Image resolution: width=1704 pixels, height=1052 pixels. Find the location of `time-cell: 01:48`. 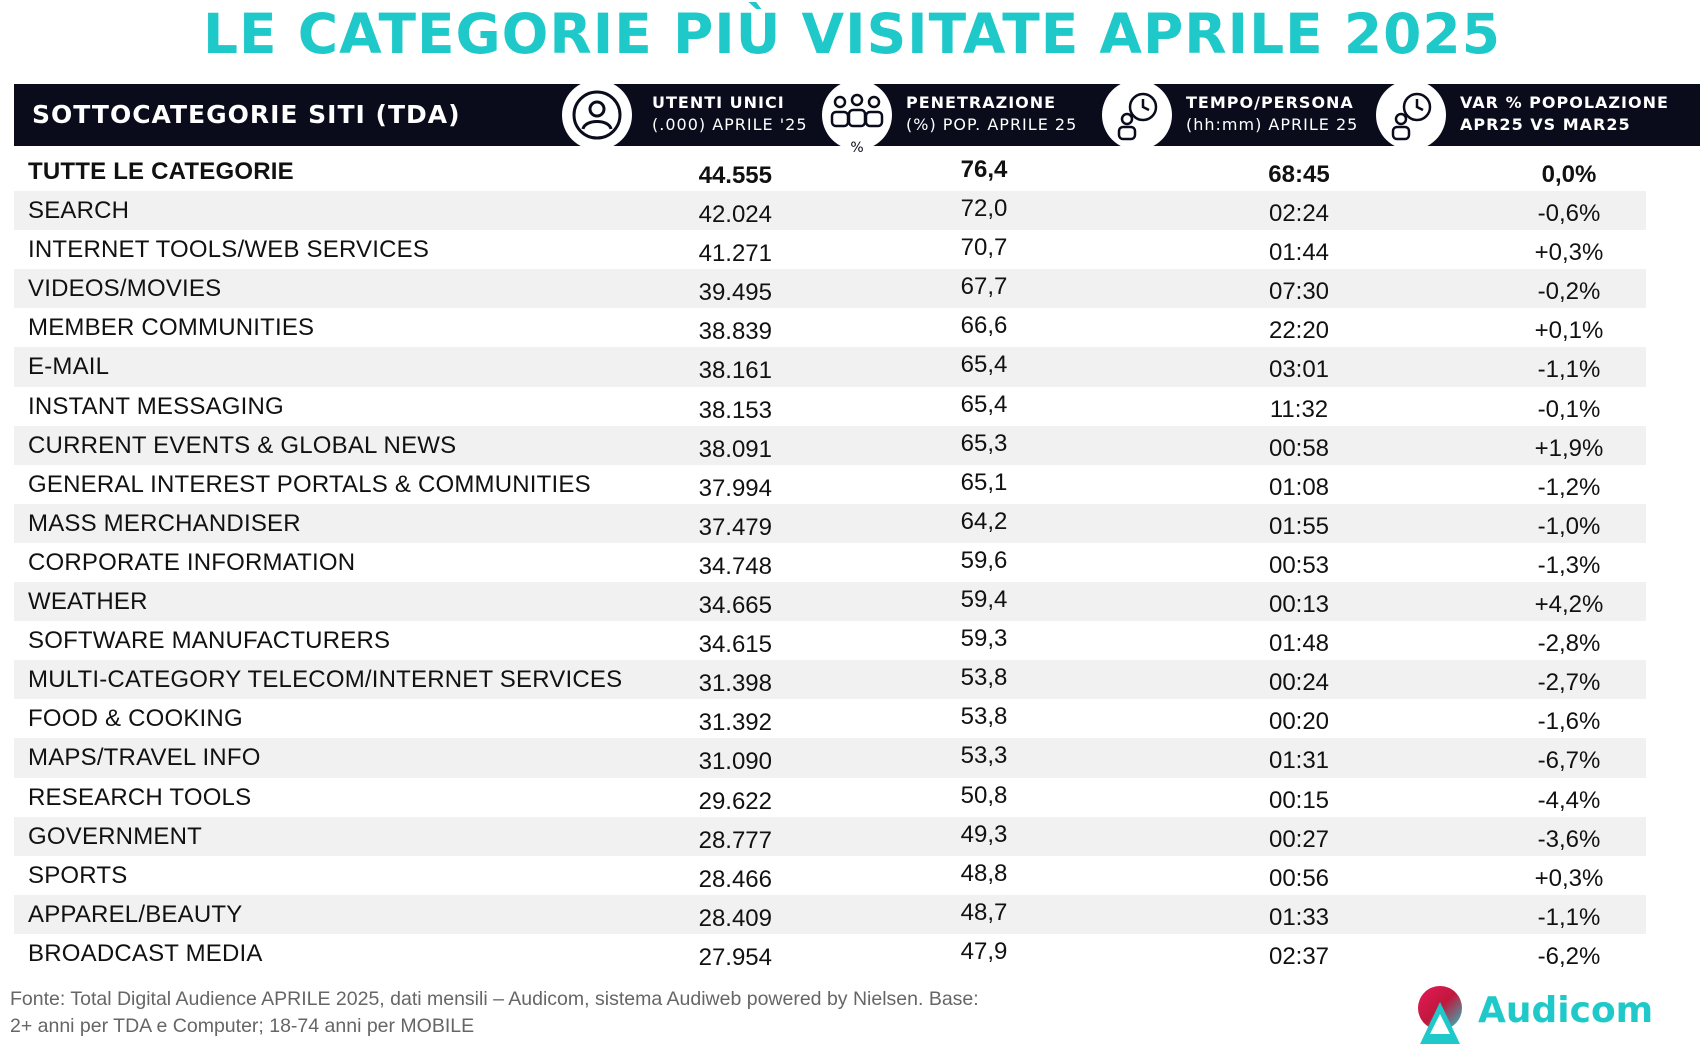

time-cell: 01:48 is located at coordinates (1299, 644).